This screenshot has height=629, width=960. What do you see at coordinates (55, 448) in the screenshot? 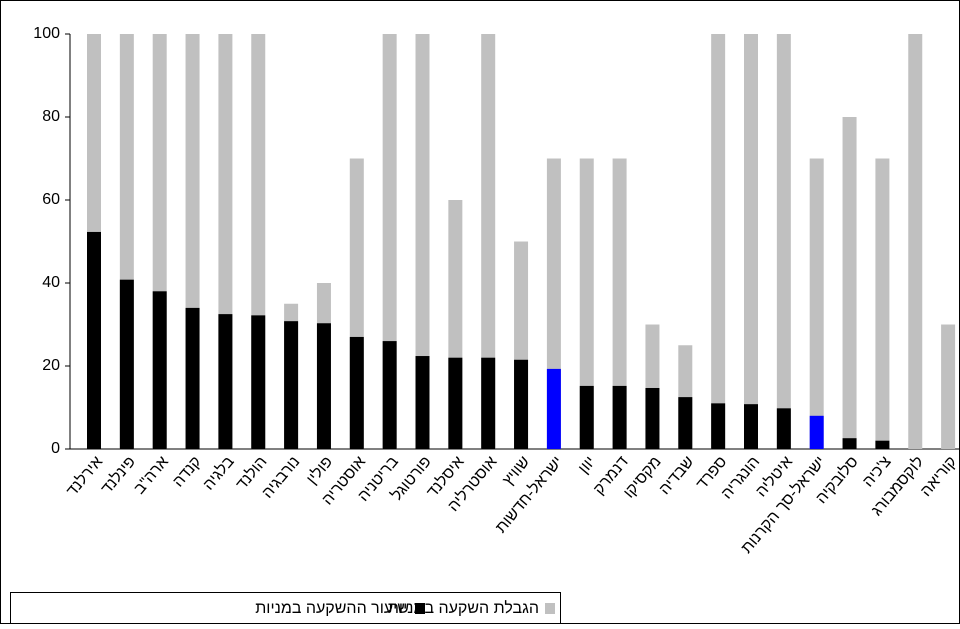
I see `y-tick-label: 0` at bounding box center [55, 448].